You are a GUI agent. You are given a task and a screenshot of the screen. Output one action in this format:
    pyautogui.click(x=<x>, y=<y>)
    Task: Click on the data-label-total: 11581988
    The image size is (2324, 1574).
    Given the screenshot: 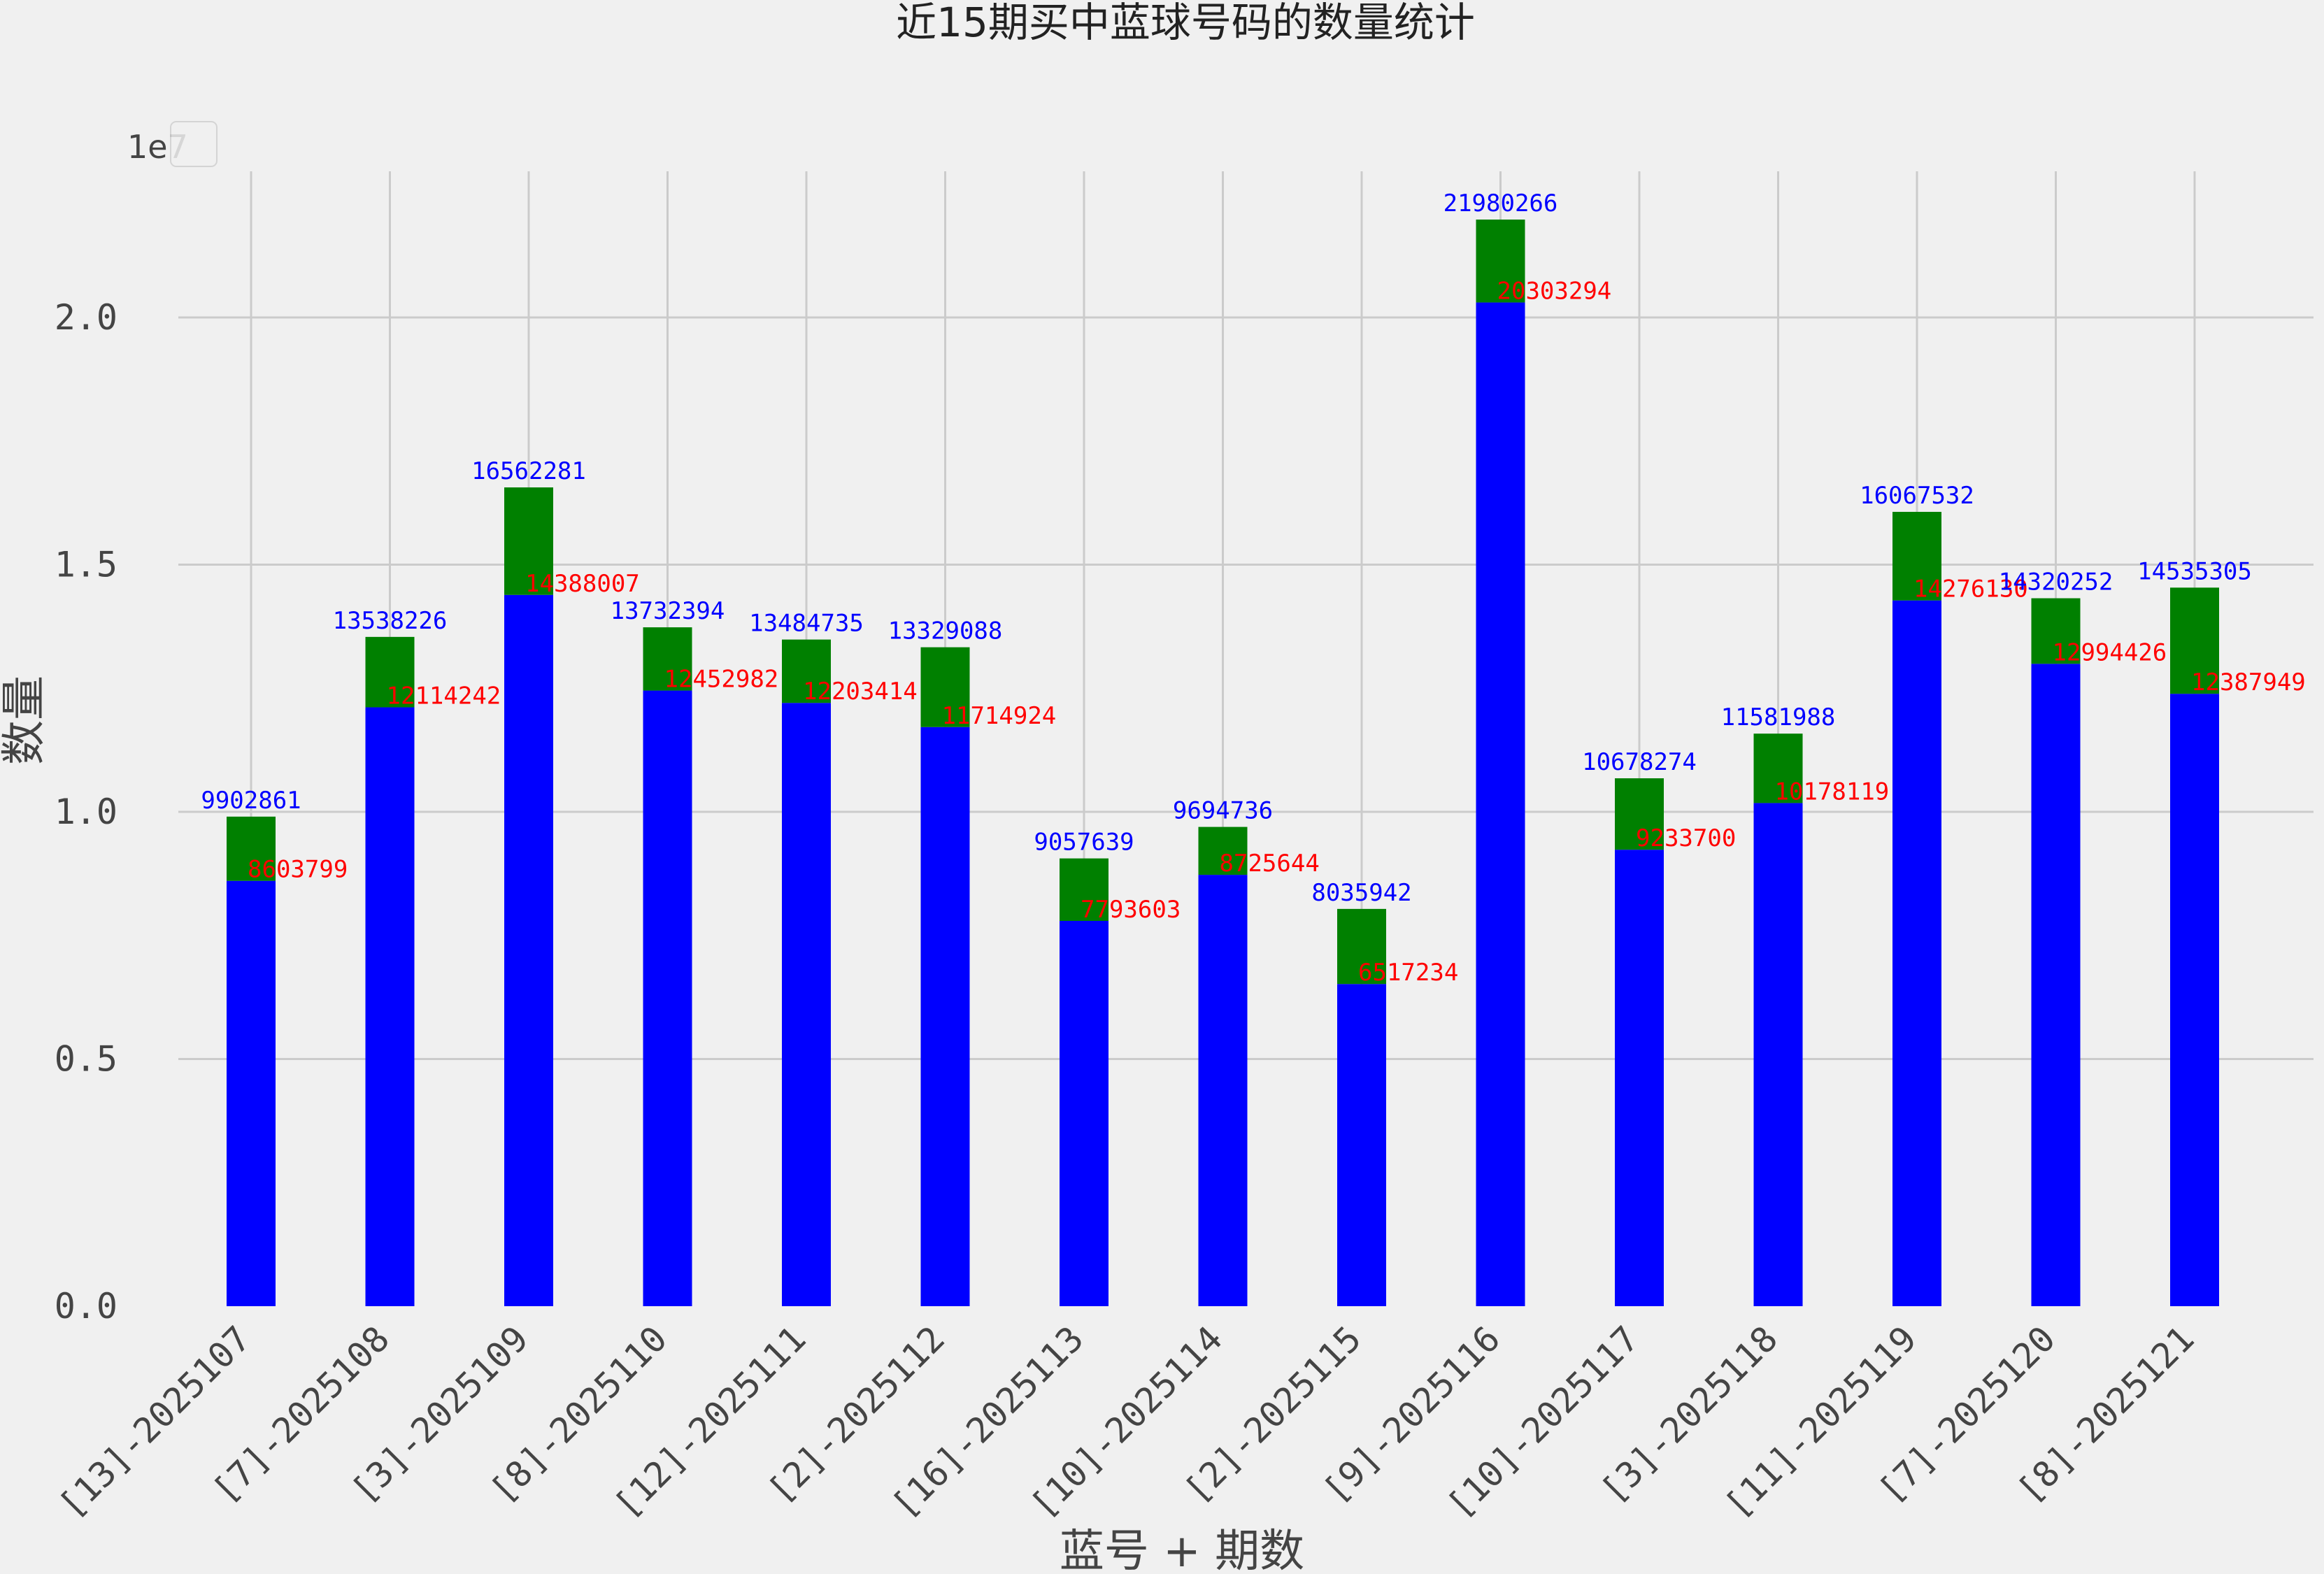 What is the action you would take?
    pyautogui.click(x=1778, y=717)
    